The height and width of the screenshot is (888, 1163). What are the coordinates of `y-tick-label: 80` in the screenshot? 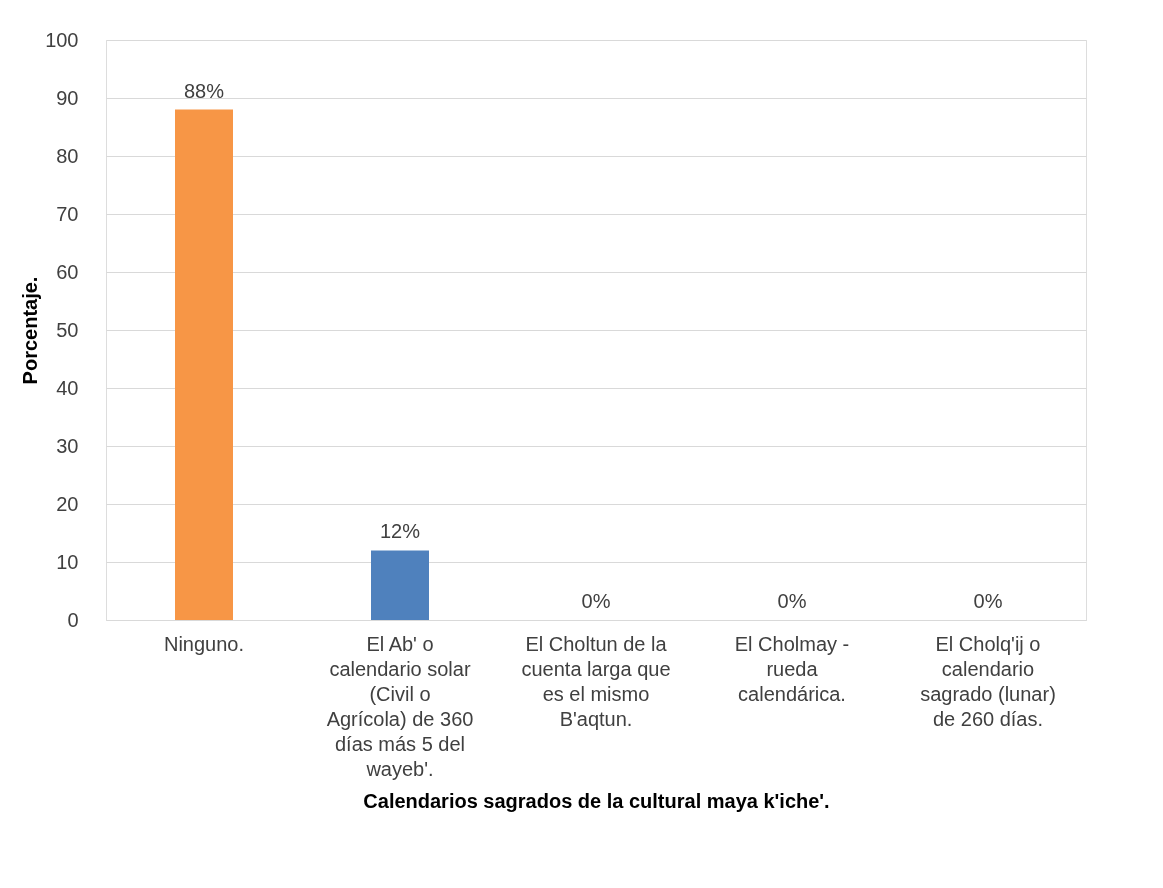 It's located at (67, 155).